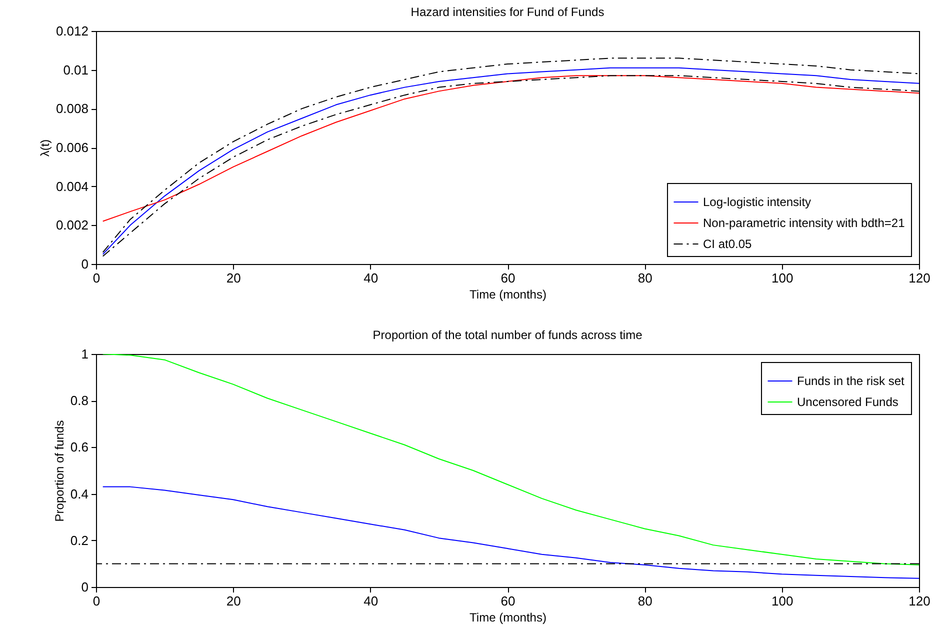 This screenshot has width=938, height=628. I want to click on y-tick-label: 0.012, so click(72, 31).